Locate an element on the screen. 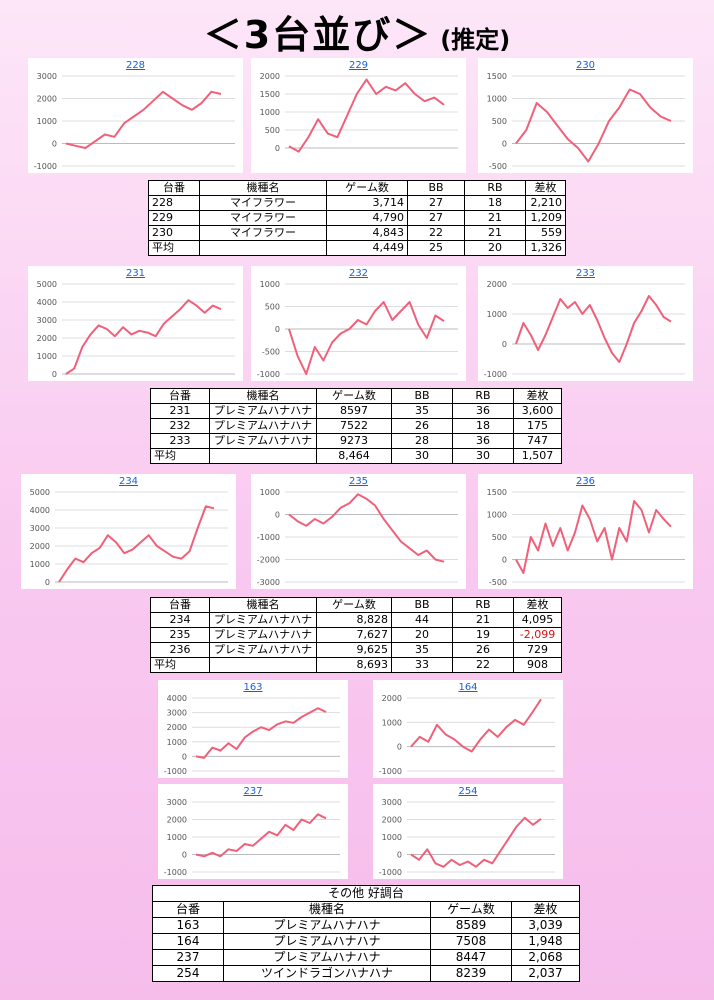 The image size is (714, 1000). table-row: 230 マイフラワー 4,843 22 21 559 is located at coordinates (357, 233).